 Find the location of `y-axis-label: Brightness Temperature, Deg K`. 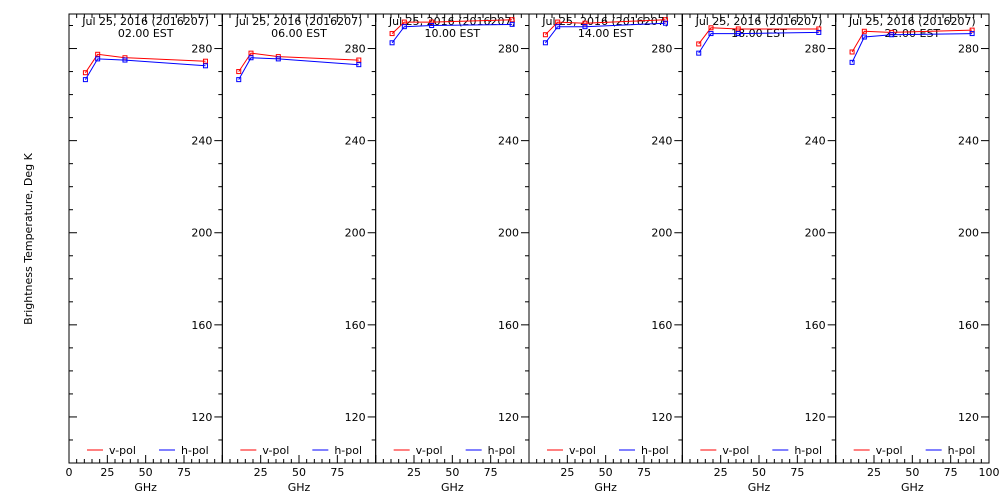

y-axis-label: Brightness Temperature, Deg K is located at coordinates (28, 238).